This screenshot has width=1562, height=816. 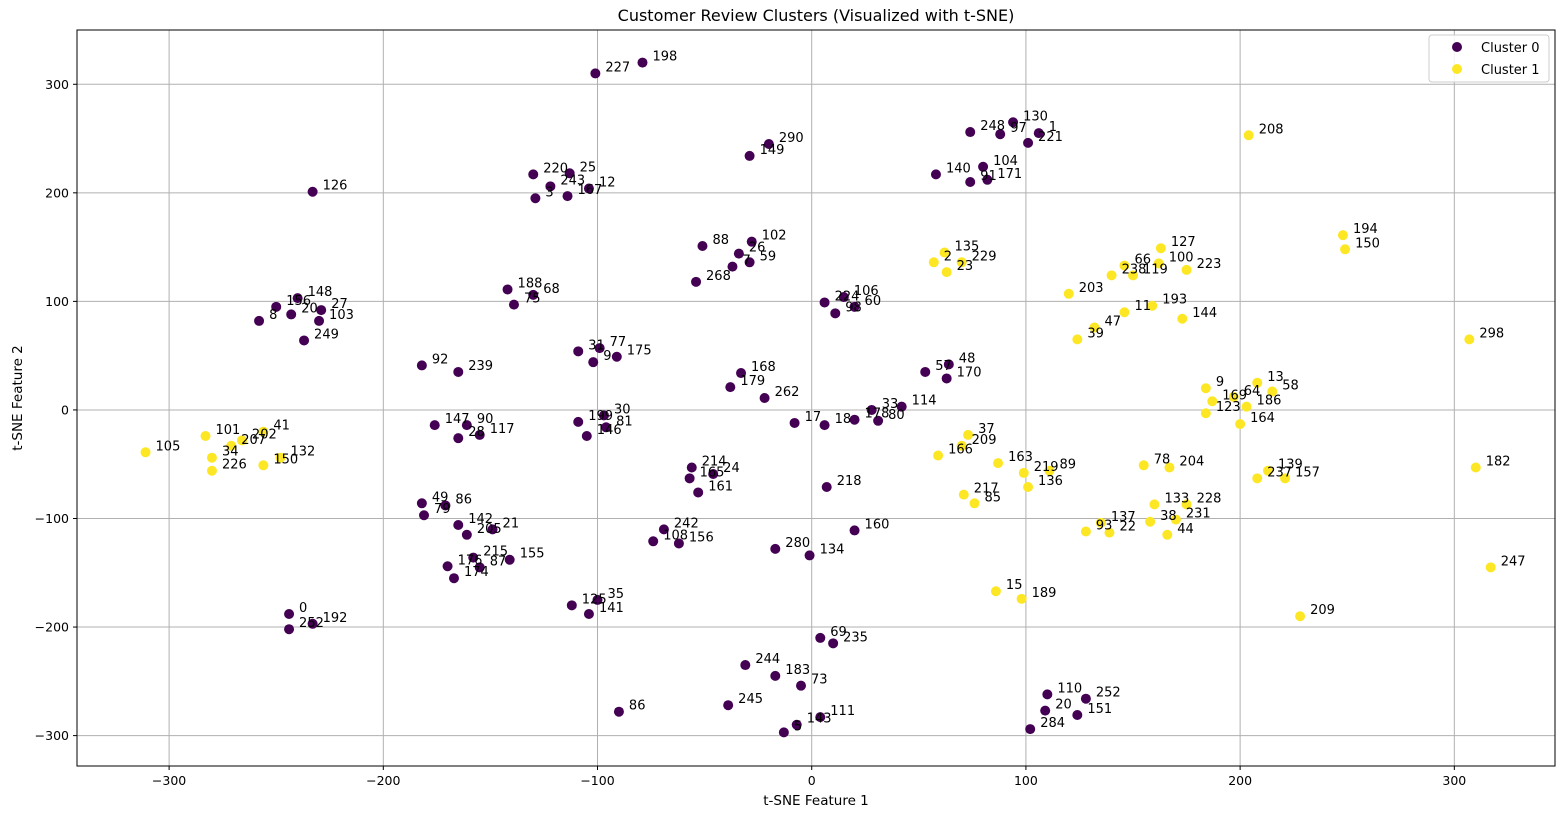 What do you see at coordinates (532, 299) in the screenshot?
I see `point-label: 75` at bounding box center [532, 299].